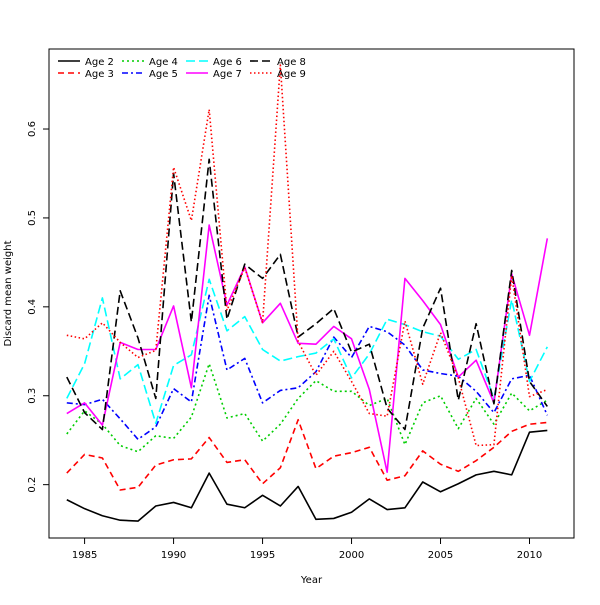 This screenshot has height=605, width=600. Describe the element at coordinates (32, 129) in the screenshot. I see `y-tick-label: 0.6` at that location.